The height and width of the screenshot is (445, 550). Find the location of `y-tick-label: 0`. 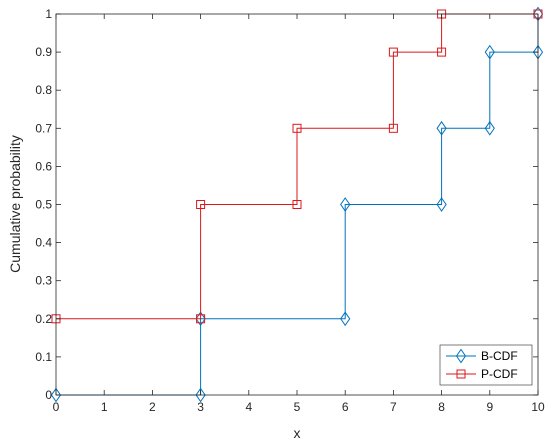

y-tick-label: 0 is located at coordinates (48, 395).